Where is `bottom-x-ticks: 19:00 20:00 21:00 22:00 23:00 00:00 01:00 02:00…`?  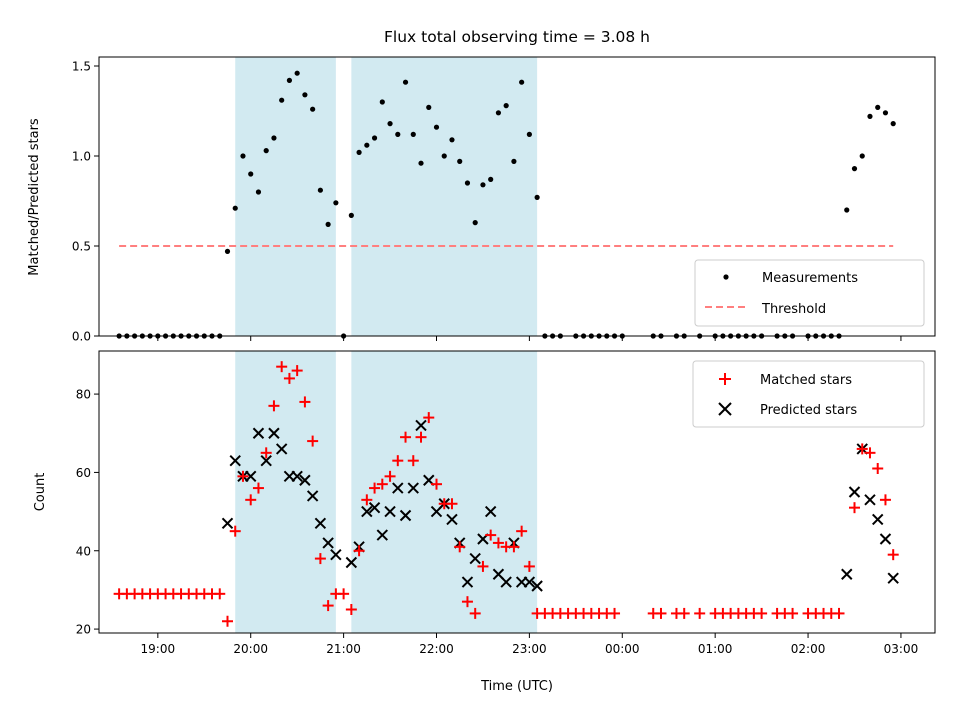
bottom-x-ticks: 19:00 20:00 21:00 22:00 23:00 00:00 01:00 02:00… is located at coordinates (530, 644).